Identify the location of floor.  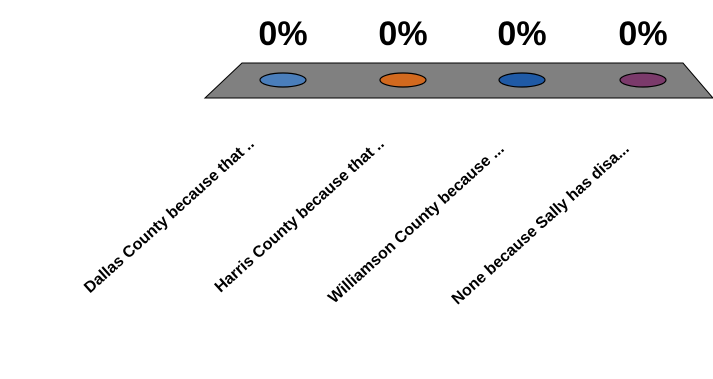
(458, 80).